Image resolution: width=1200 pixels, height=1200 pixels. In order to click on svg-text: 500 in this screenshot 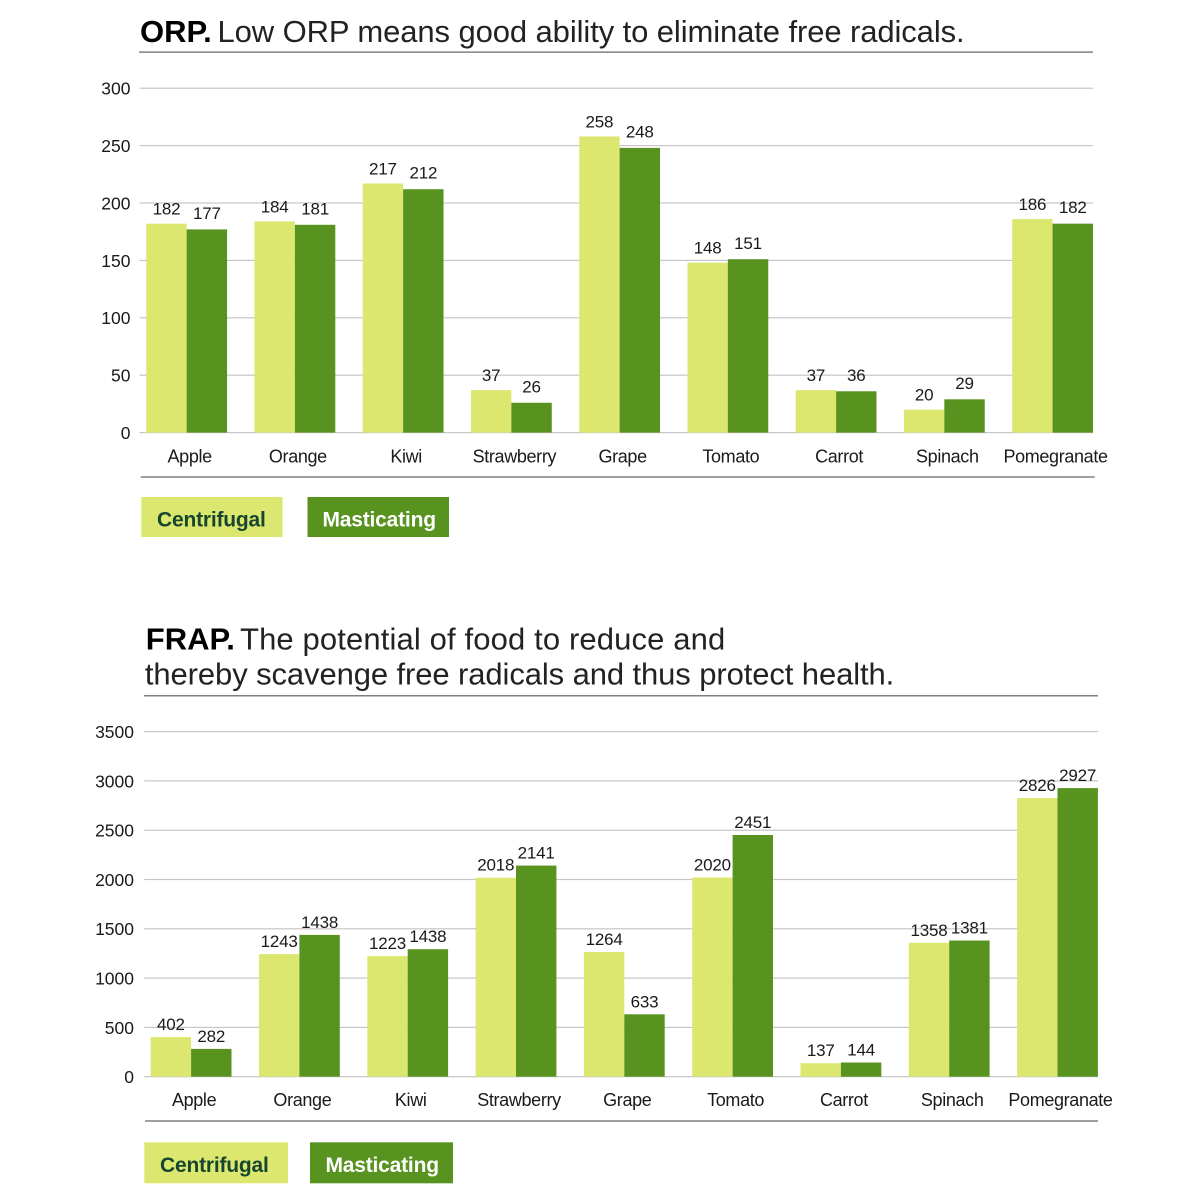, I will do `click(119, 1028)`.